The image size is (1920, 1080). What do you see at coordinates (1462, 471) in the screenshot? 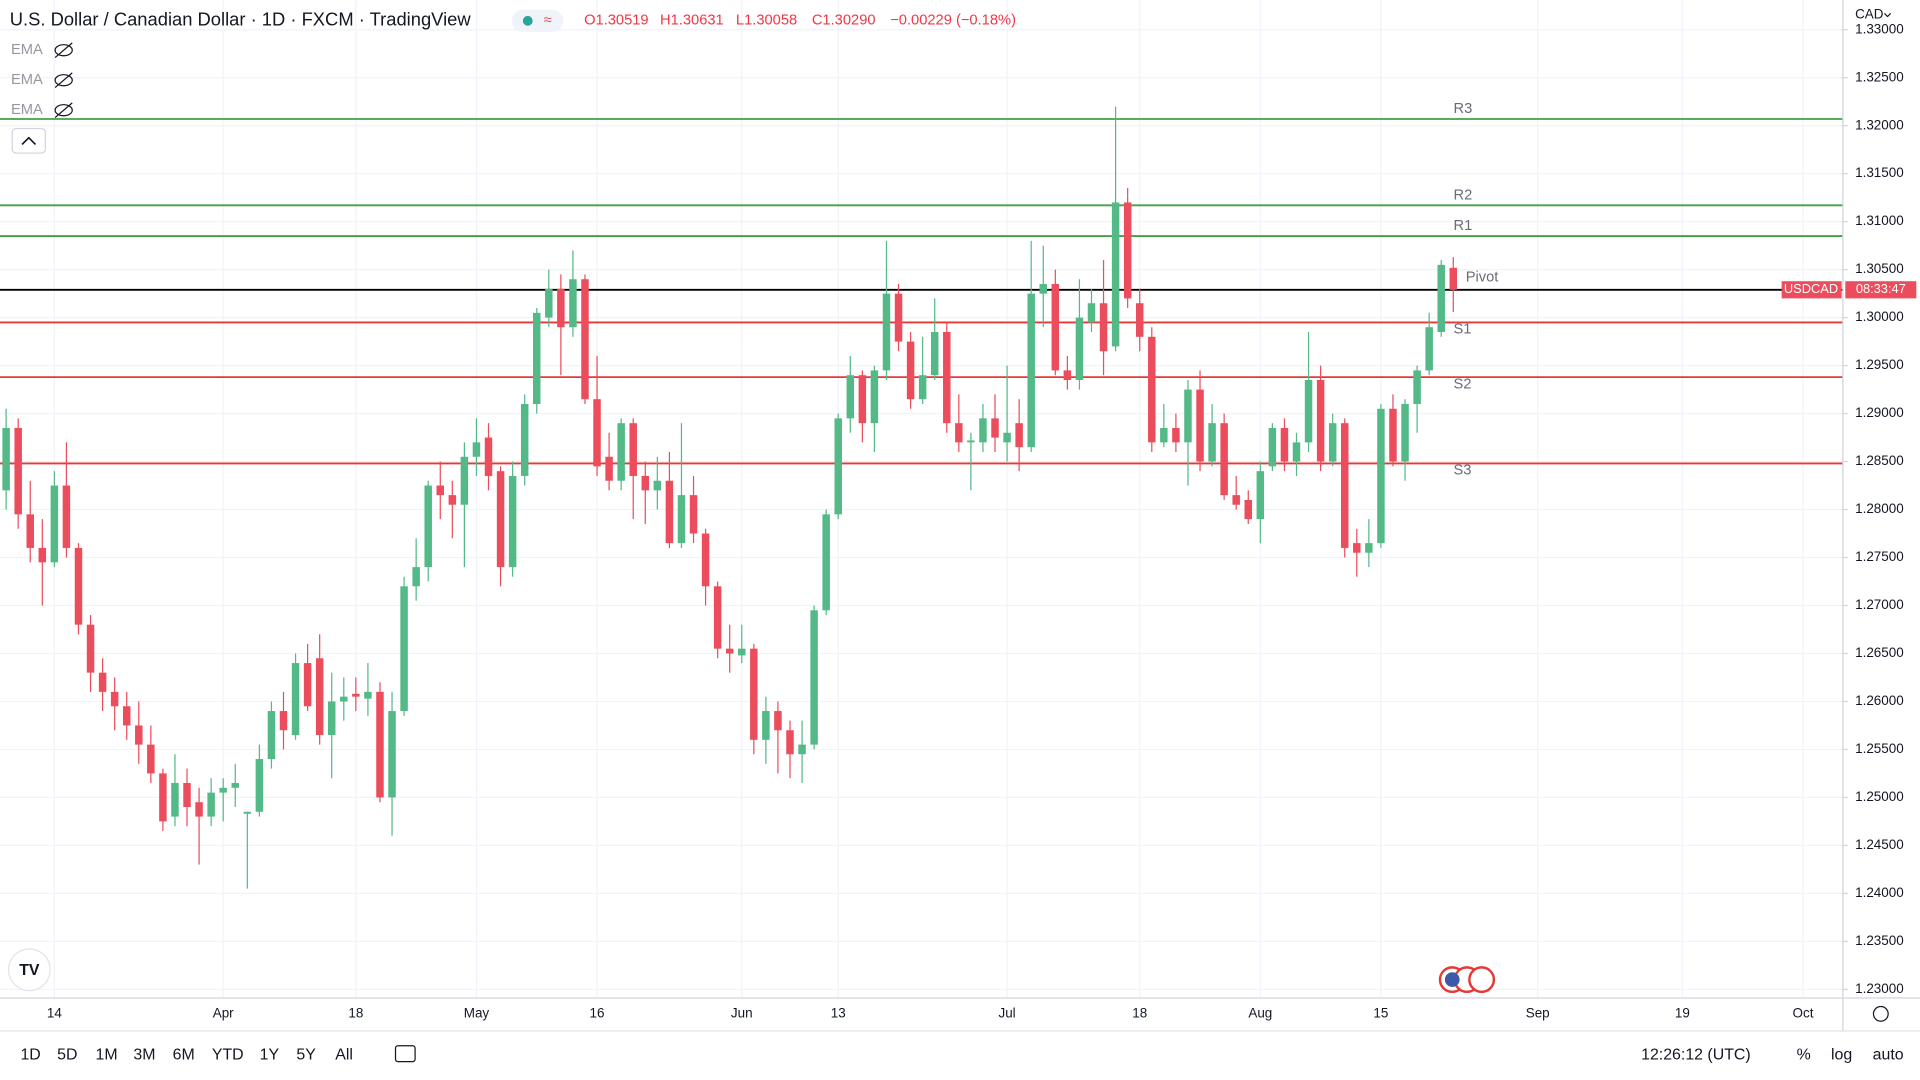
I see `level-label: S3` at bounding box center [1462, 471].